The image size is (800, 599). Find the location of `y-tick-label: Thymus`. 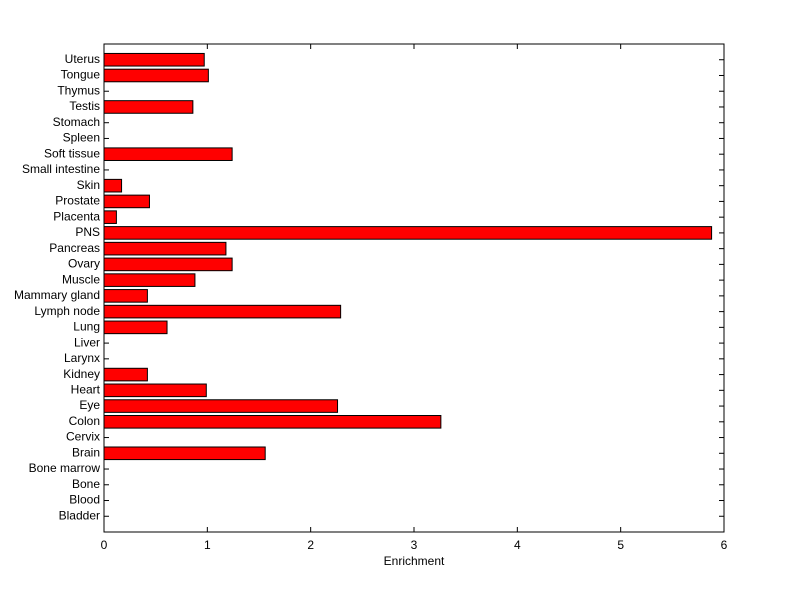

y-tick-label: Thymus is located at coordinates (78, 90).